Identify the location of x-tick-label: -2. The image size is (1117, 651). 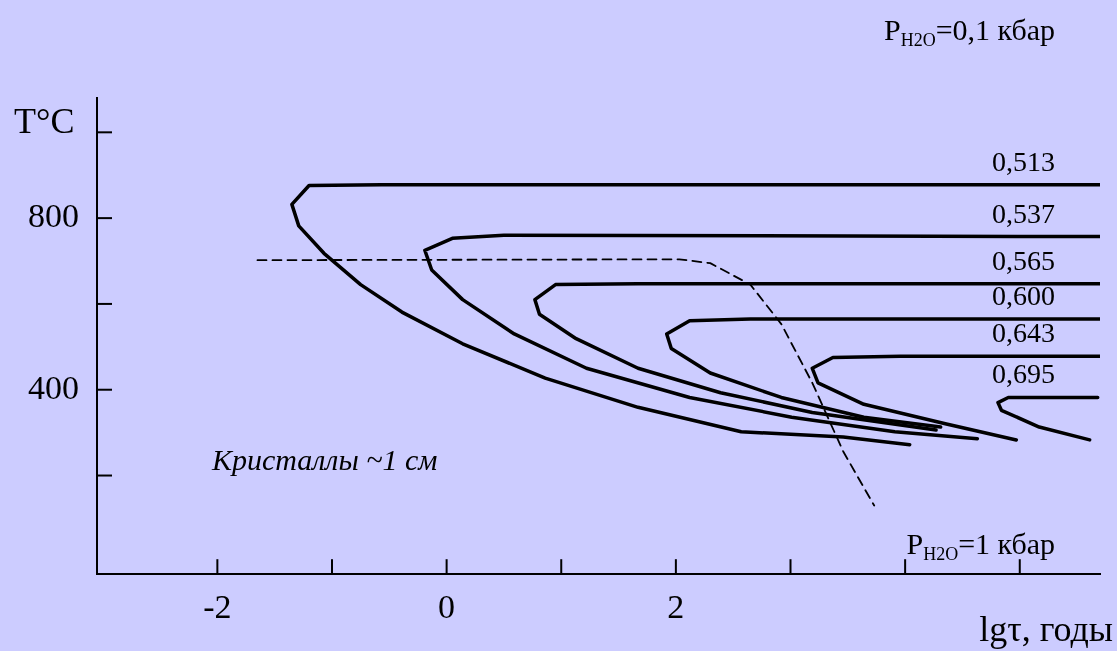
(217, 606).